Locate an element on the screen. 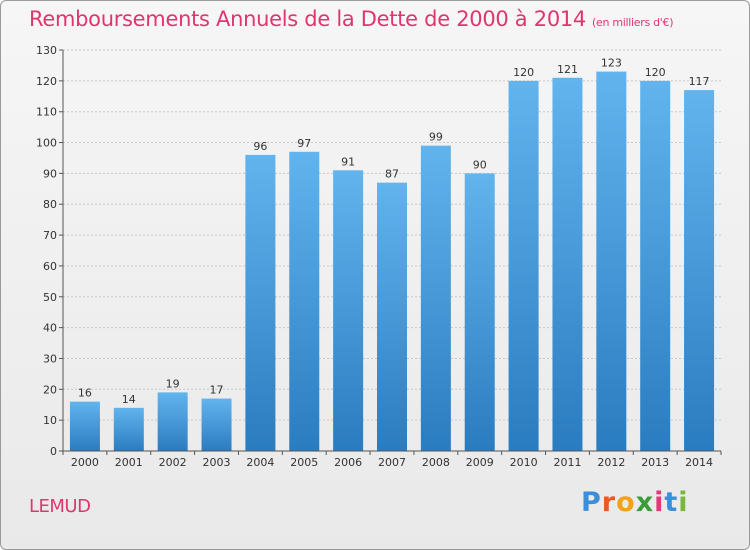  data-label-2000: 16 is located at coordinates (85, 393).